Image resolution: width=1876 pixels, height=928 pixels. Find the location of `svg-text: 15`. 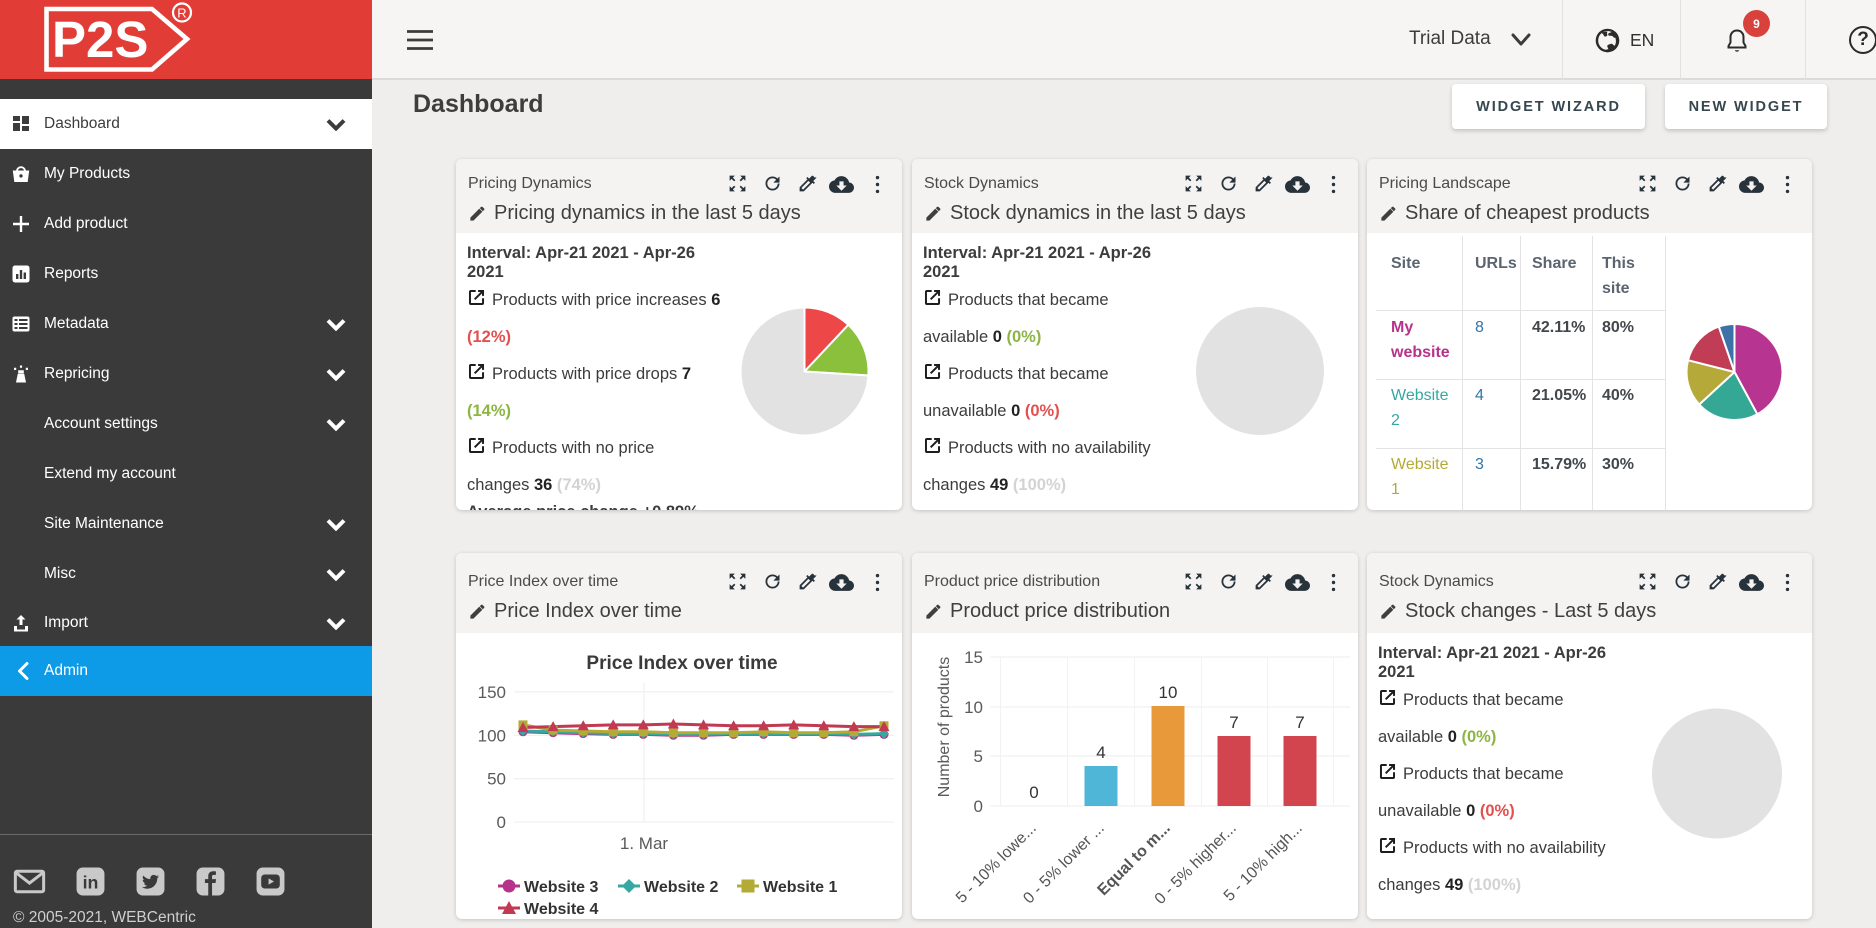

svg-text: 15 is located at coordinates (973, 657).